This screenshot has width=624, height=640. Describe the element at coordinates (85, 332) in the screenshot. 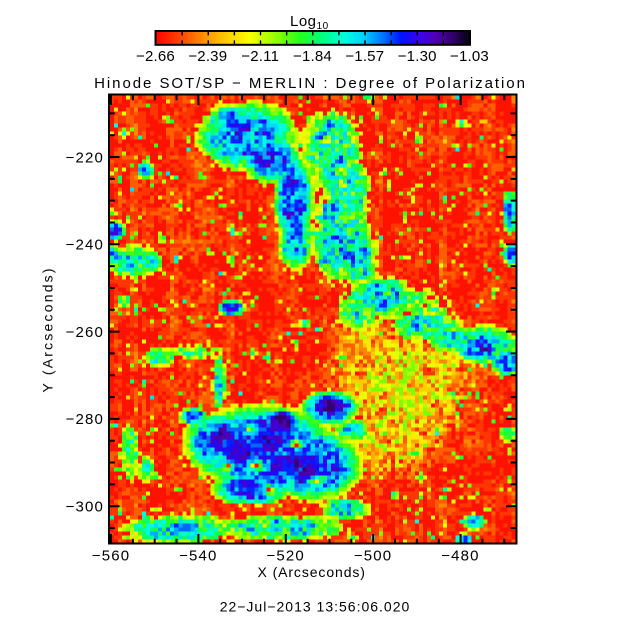

I see `svg-text: −260` at that location.